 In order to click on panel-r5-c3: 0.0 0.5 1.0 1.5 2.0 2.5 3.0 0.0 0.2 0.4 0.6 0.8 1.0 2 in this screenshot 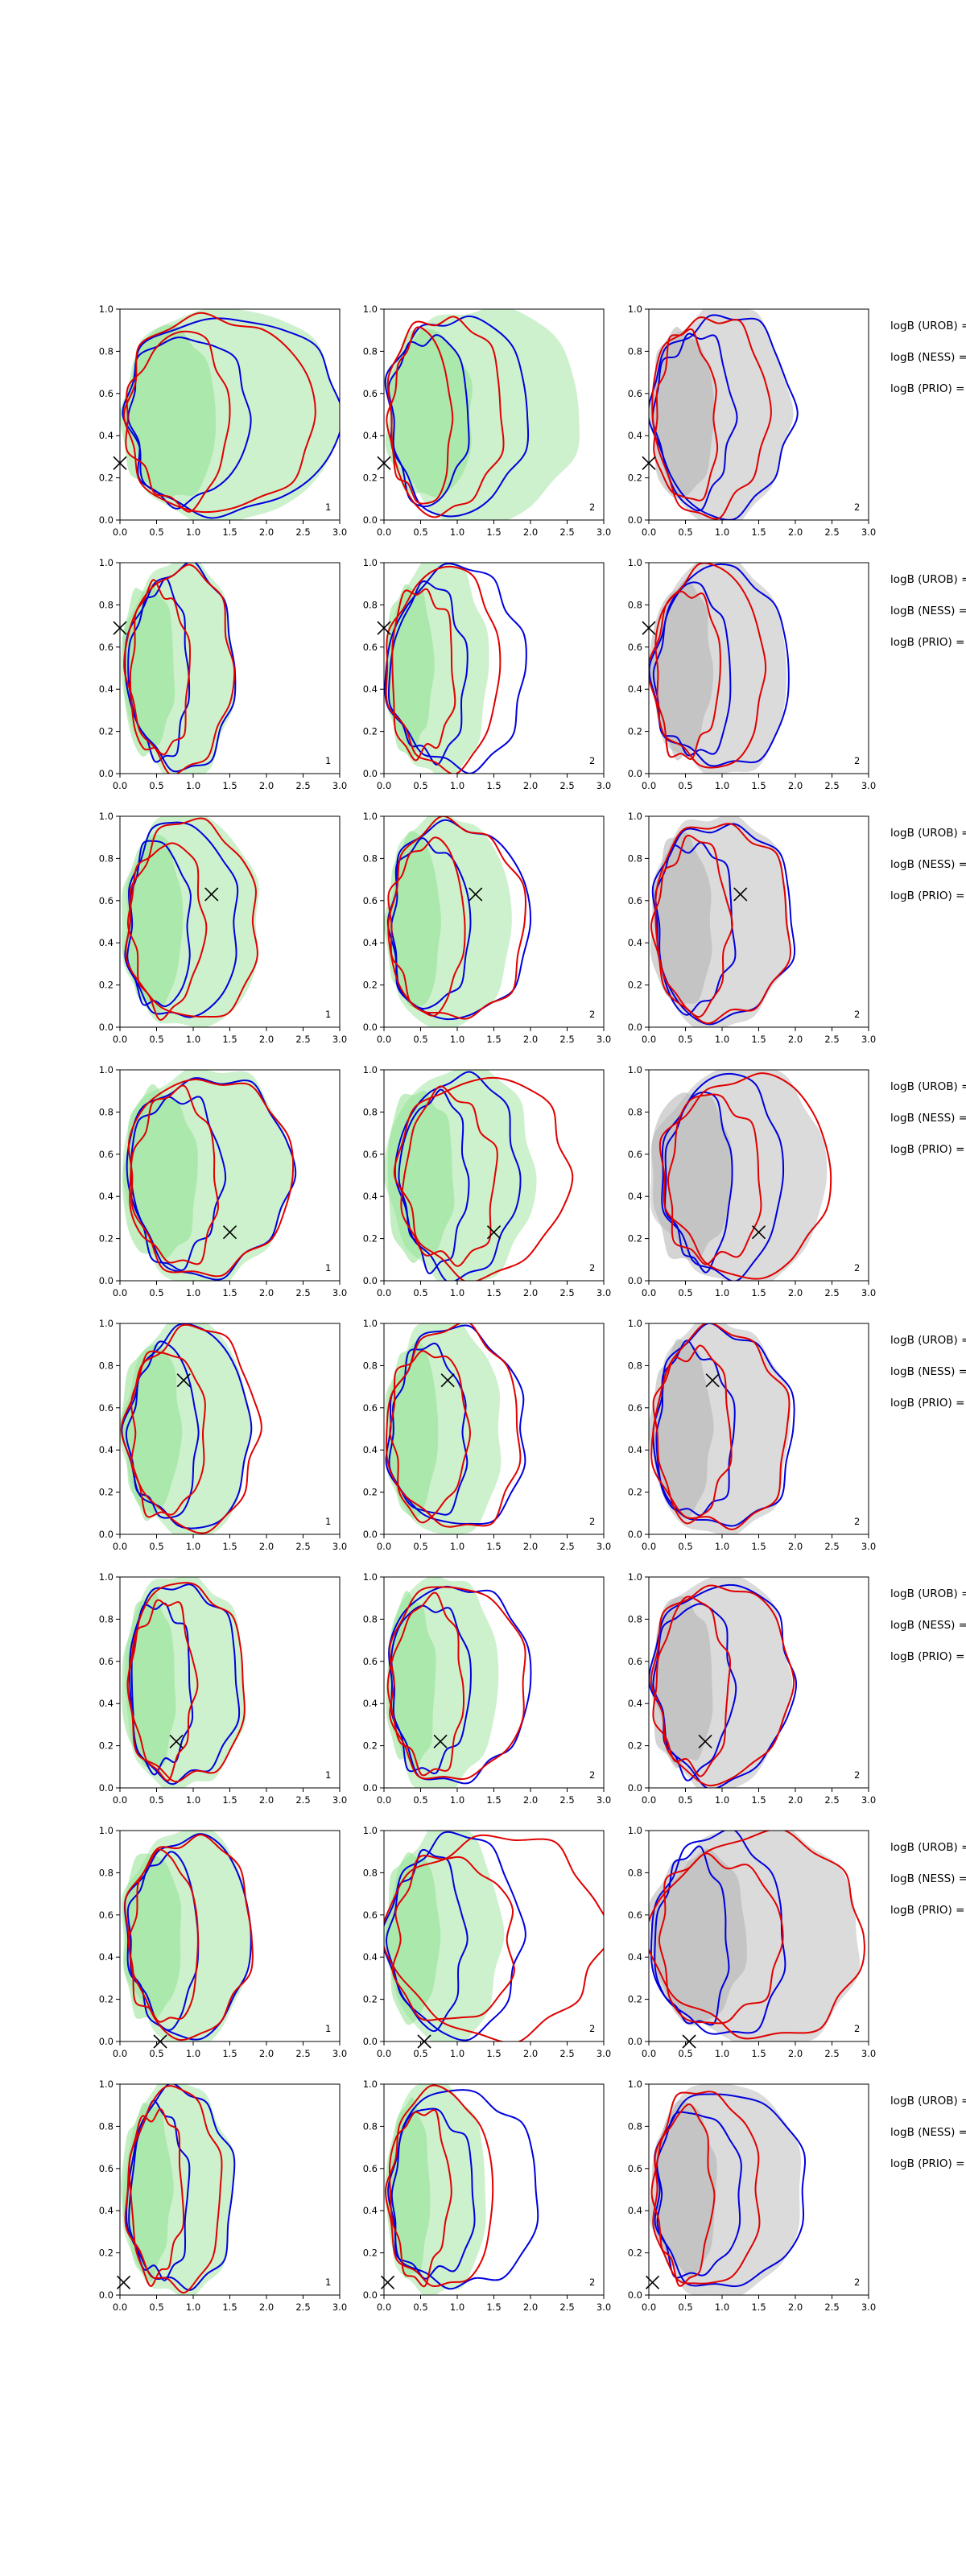, I will do `click(752, 1435)`.